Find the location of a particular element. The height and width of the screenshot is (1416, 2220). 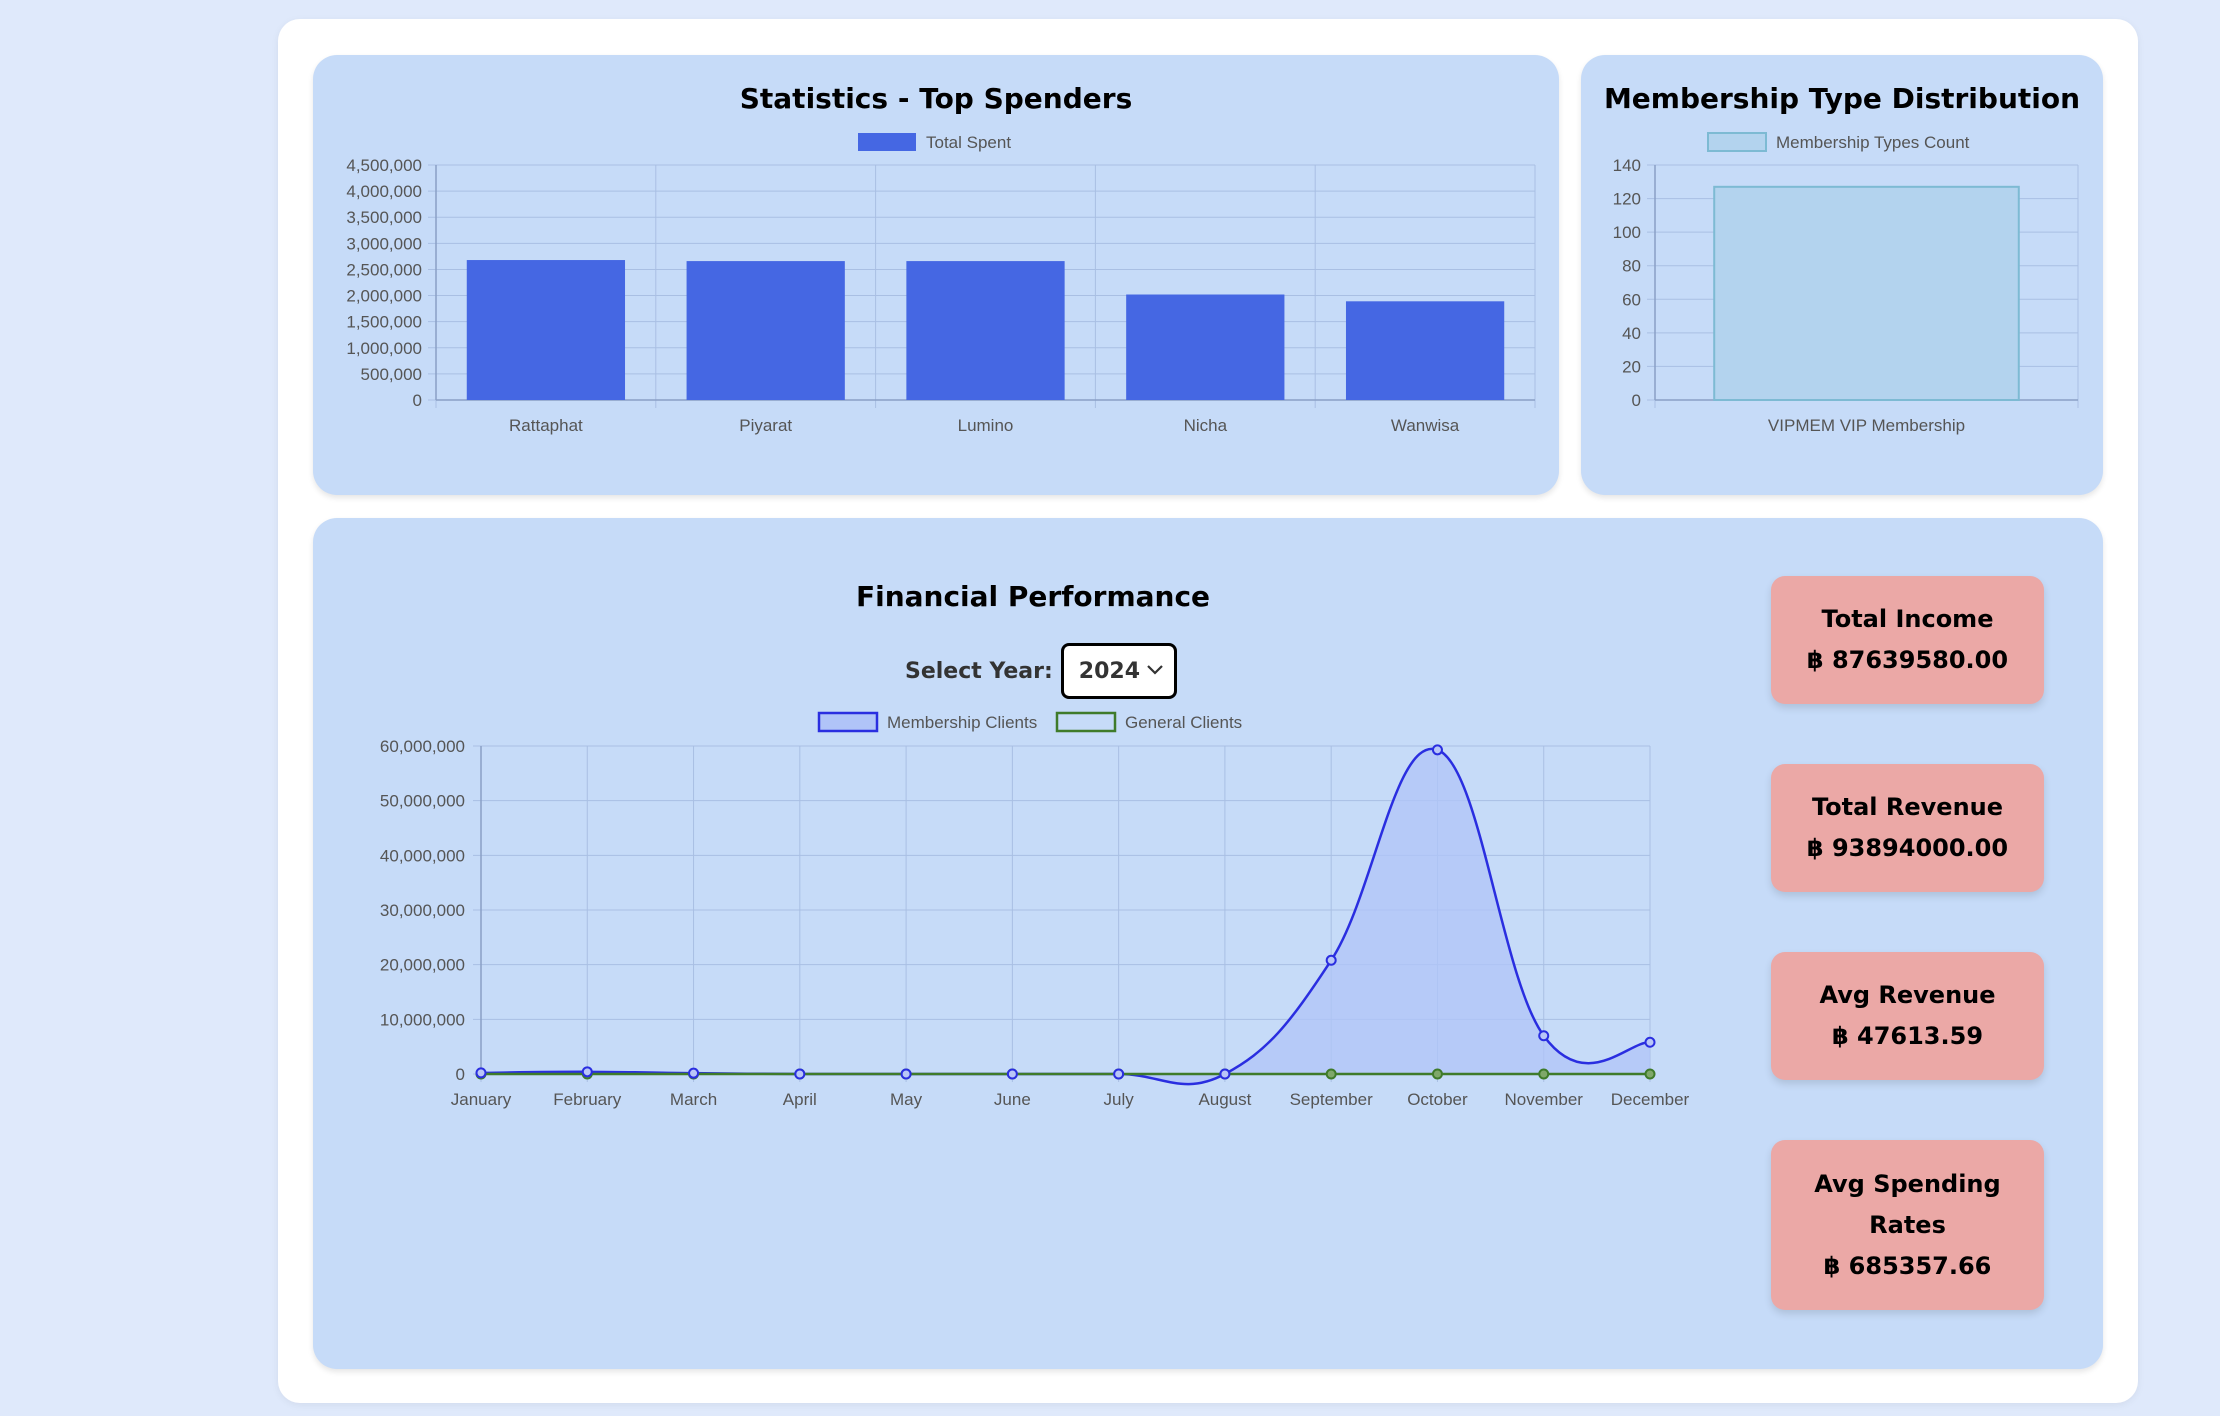

x-tick-label: August is located at coordinates (1224, 1099).